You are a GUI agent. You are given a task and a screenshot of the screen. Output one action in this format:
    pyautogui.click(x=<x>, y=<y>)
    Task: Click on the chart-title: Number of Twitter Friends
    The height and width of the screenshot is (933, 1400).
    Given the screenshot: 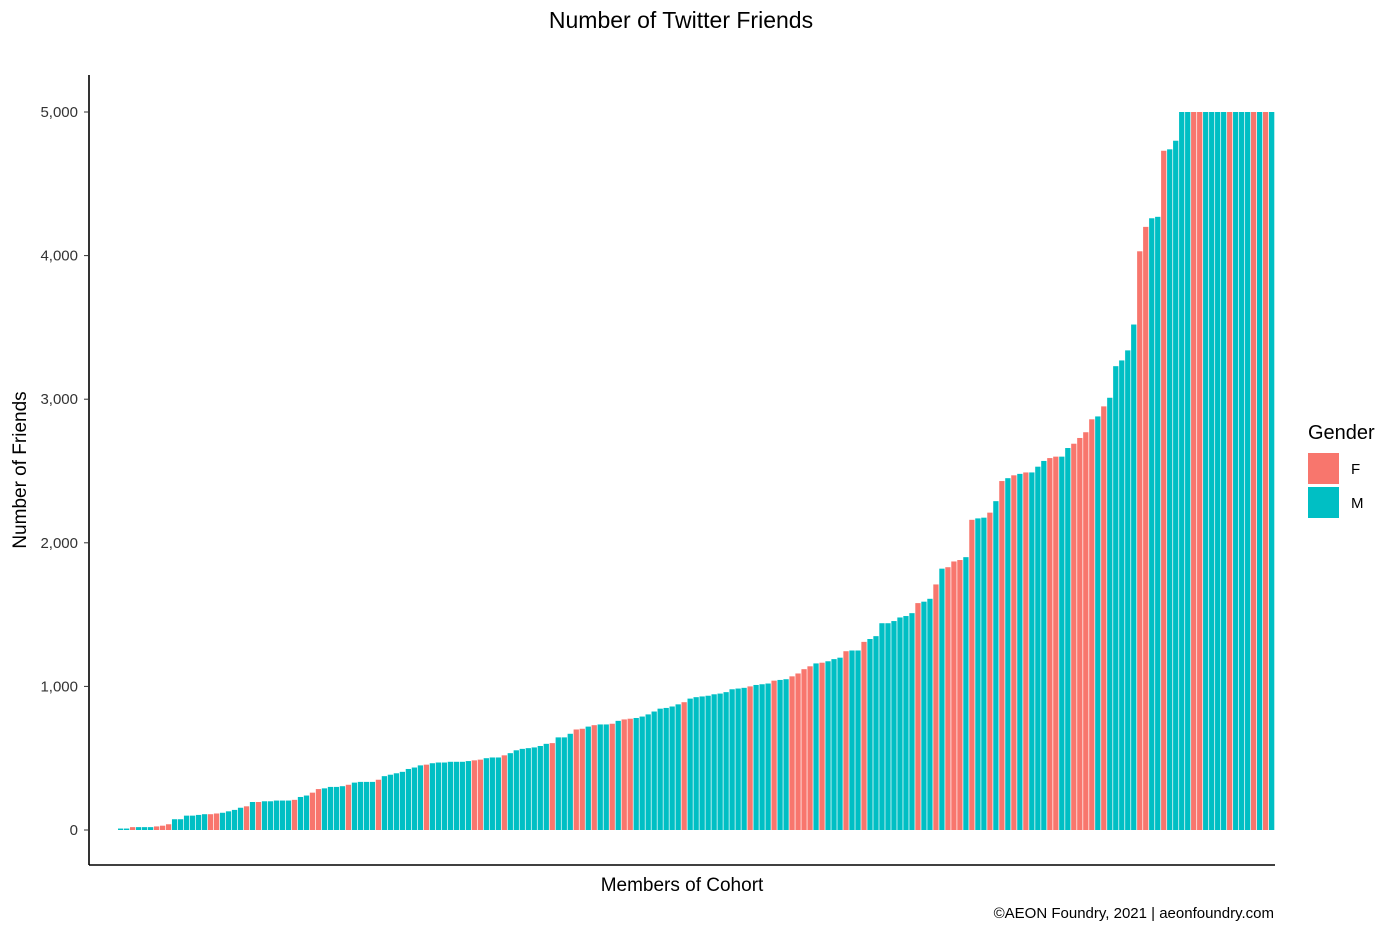 What is the action you would take?
    pyautogui.click(x=681, y=20)
    